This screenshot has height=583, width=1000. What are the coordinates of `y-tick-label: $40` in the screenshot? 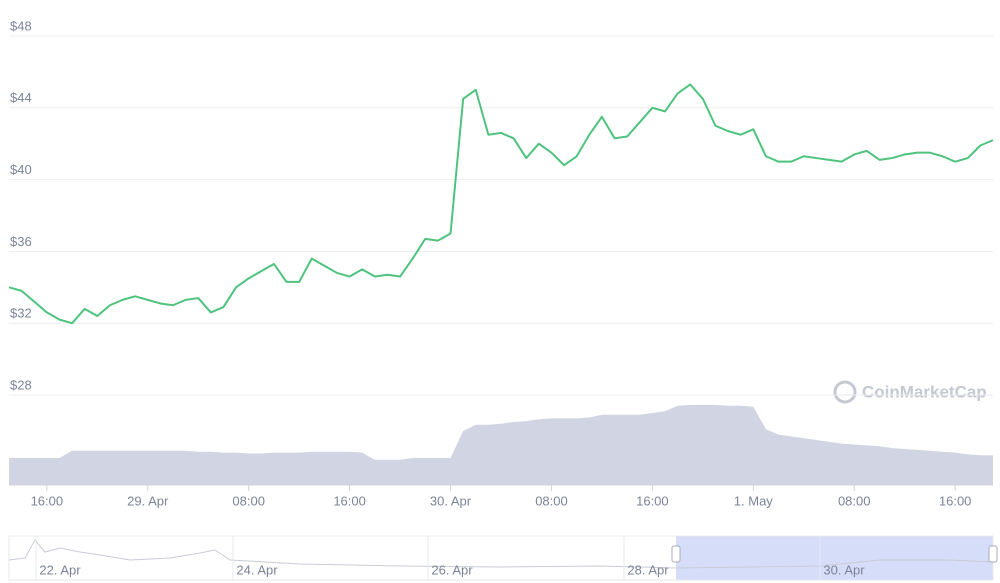 It's located at (21, 169).